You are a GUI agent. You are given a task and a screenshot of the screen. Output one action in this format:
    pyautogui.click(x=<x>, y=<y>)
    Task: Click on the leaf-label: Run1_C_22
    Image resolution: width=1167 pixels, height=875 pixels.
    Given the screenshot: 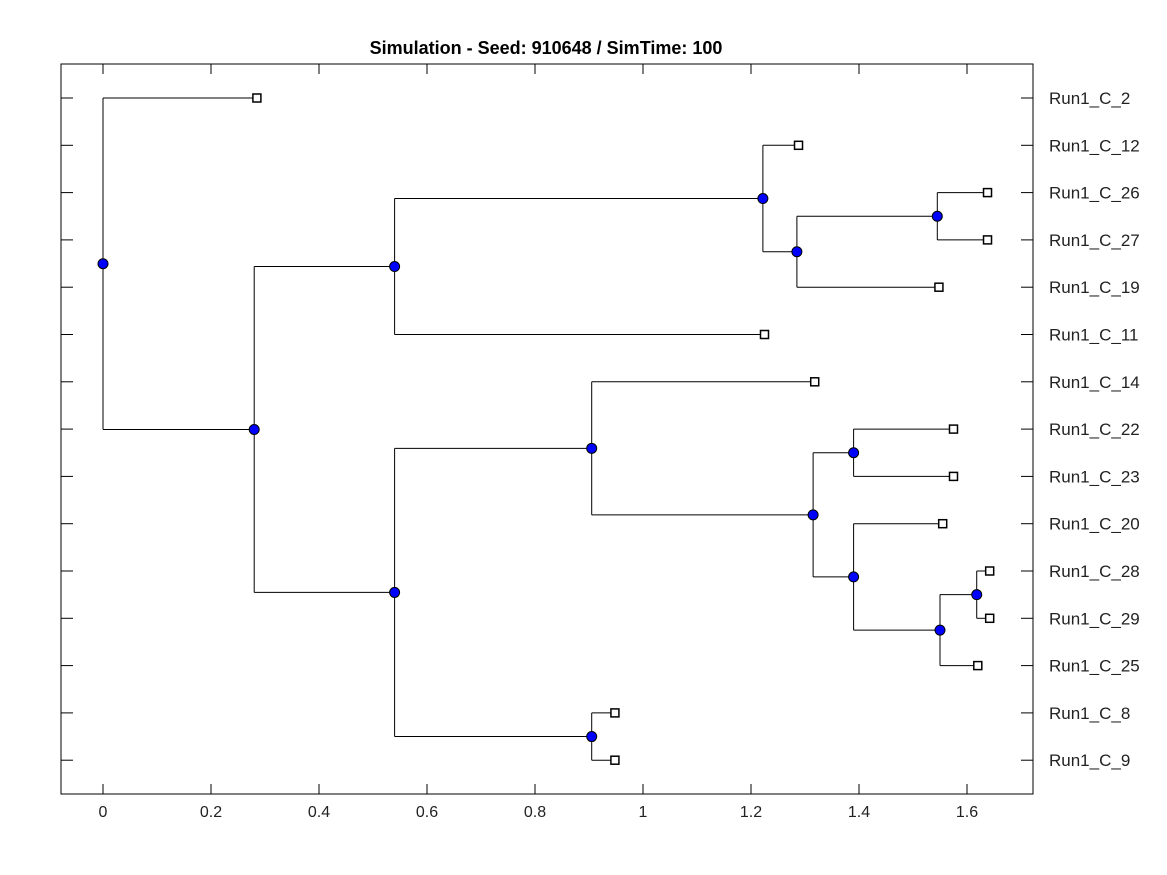 What is the action you would take?
    pyautogui.click(x=1094, y=429)
    